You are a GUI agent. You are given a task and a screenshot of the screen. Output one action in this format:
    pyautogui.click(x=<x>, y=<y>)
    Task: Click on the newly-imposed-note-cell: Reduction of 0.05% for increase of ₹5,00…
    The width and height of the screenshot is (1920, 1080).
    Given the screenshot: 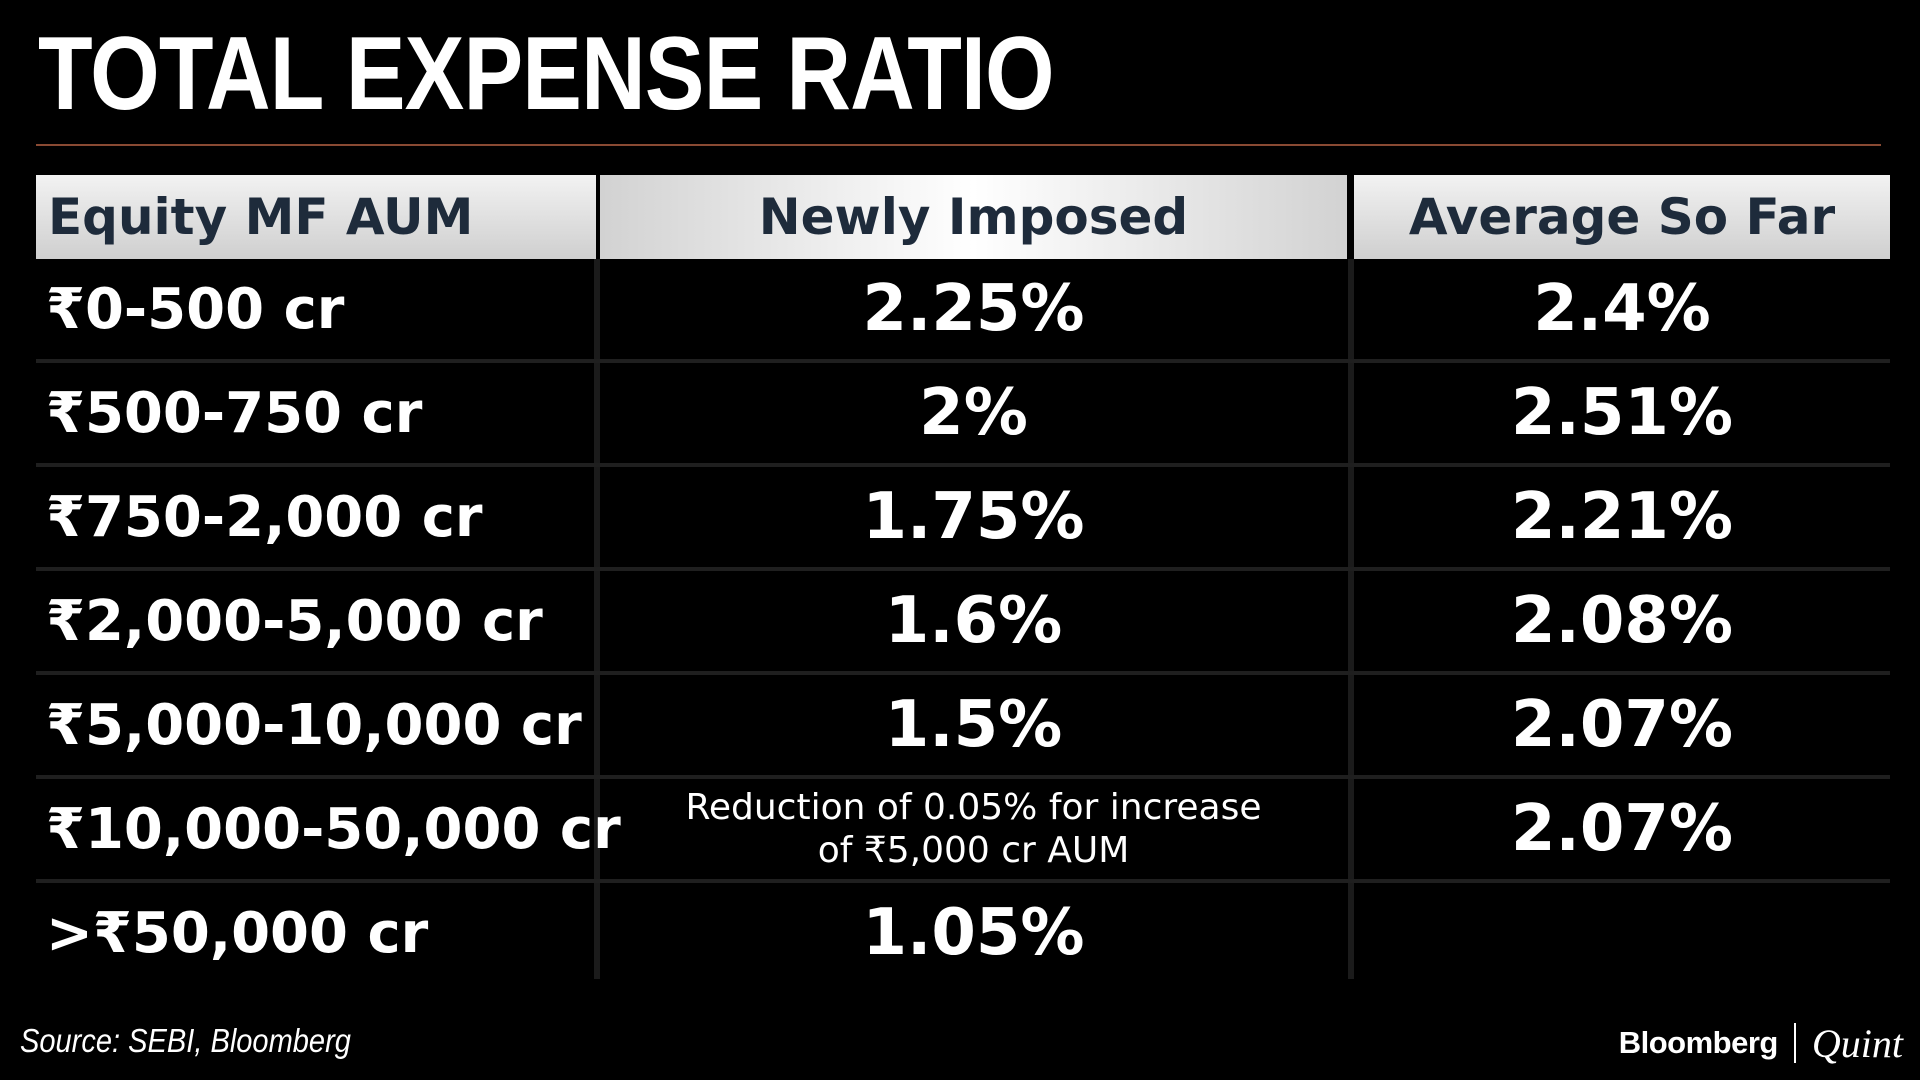 What is the action you would take?
    pyautogui.click(x=973, y=829)
    